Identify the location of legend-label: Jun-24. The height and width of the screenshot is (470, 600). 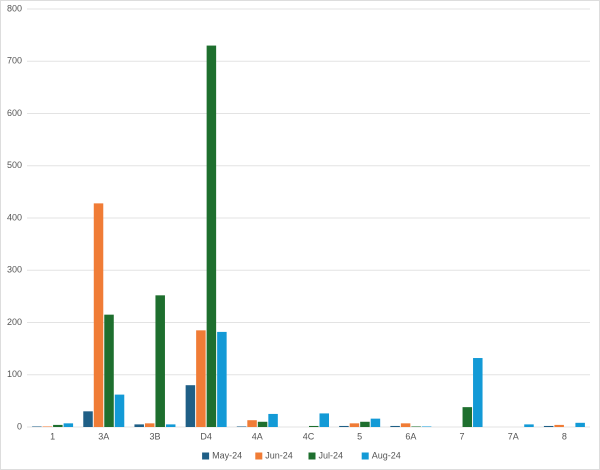
(279, 455).